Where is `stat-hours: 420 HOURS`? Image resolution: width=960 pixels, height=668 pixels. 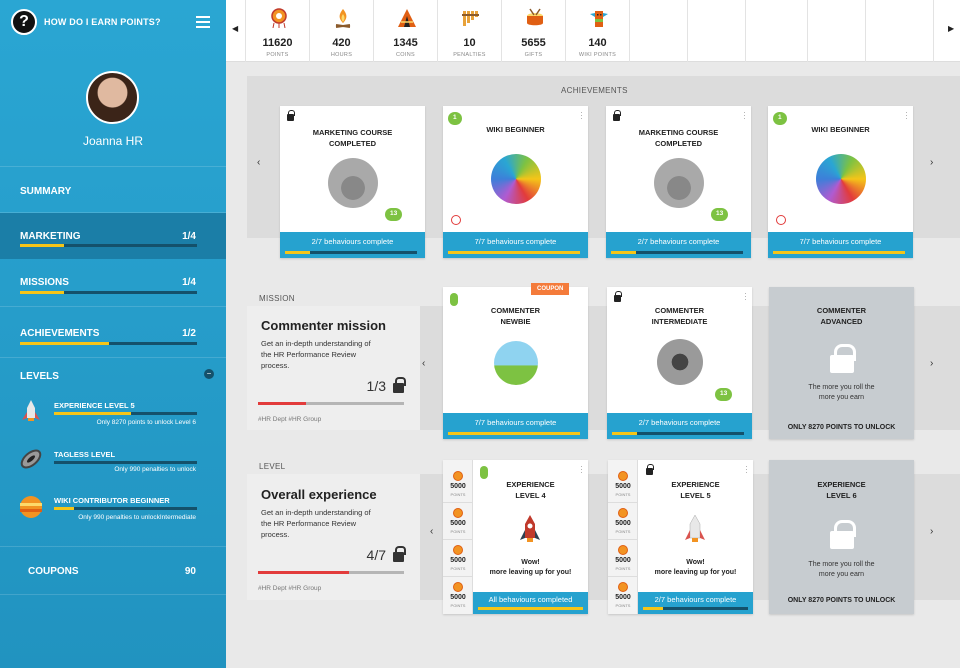
stat-hours: 420 HOURS is located at coordinates (342, 31).